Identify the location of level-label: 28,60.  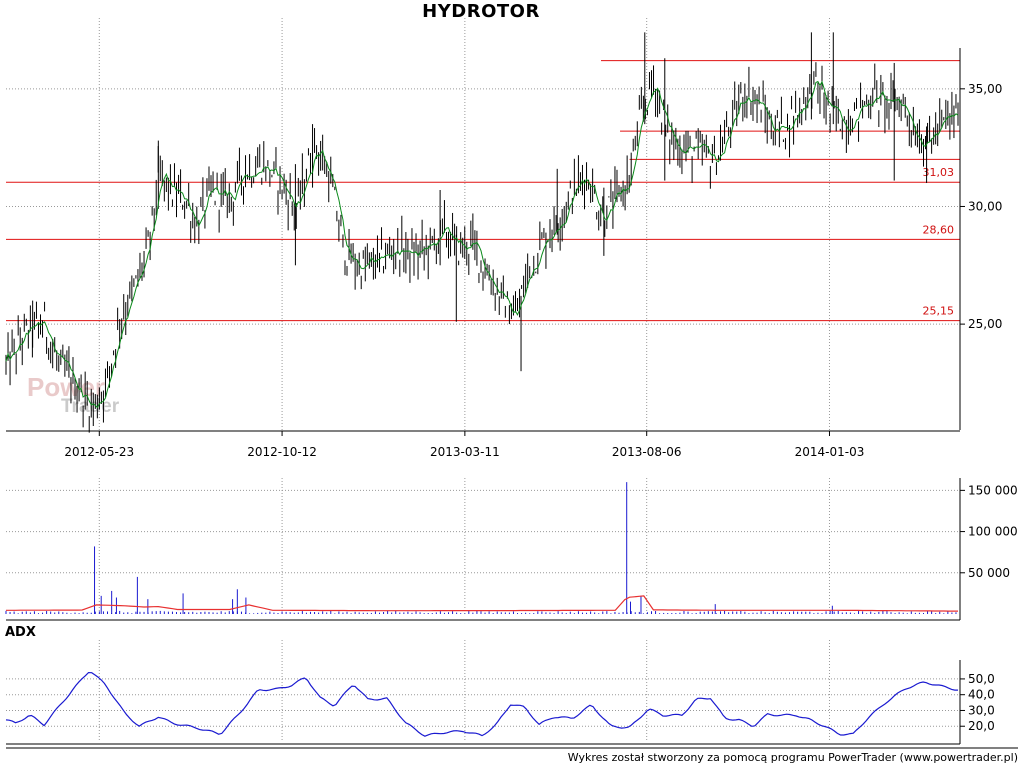
(939, 229).